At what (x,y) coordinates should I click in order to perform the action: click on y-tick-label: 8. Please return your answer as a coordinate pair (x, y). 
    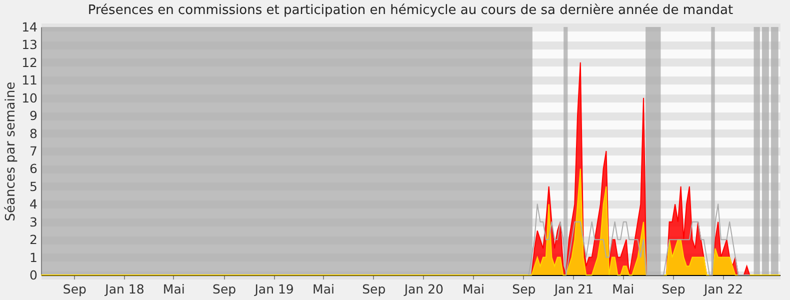
    Looking at the image, I should click on (34, 133).